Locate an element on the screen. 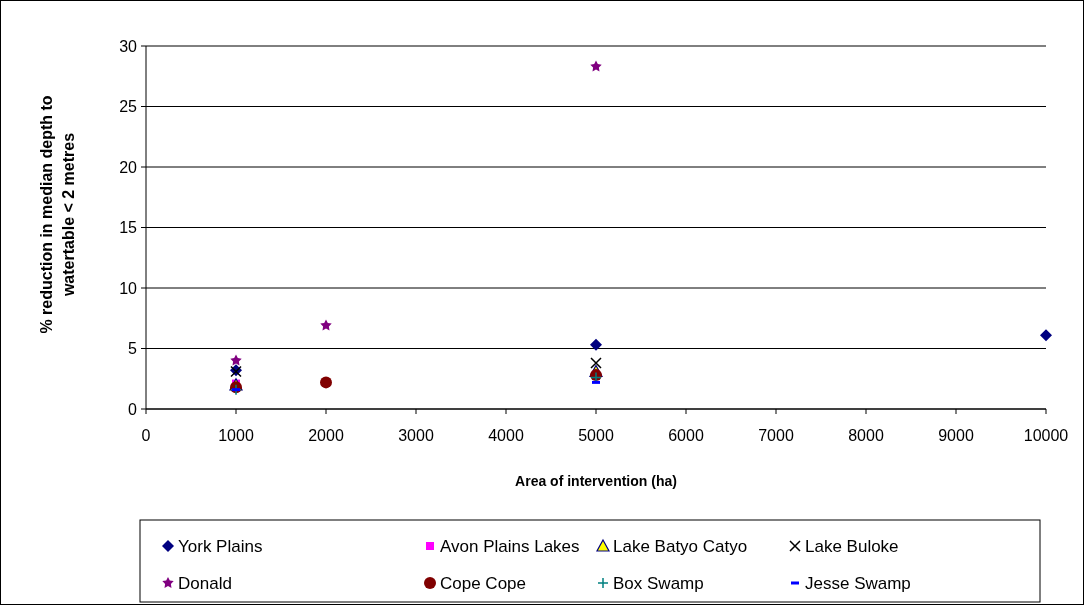 Image resolution: width=1084 pixels, height=605 pixels. y-tick-label: 5 is located at coordinates (133, 349).